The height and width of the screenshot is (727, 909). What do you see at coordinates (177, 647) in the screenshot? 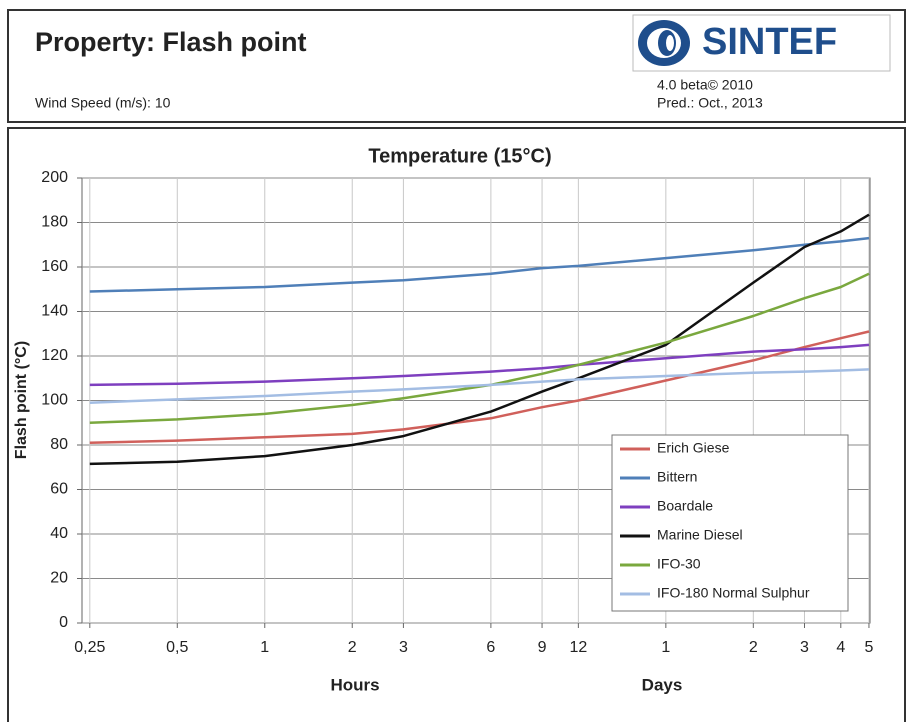
I see `x-tick-label: 0,5` at bounding box center [177, 647].